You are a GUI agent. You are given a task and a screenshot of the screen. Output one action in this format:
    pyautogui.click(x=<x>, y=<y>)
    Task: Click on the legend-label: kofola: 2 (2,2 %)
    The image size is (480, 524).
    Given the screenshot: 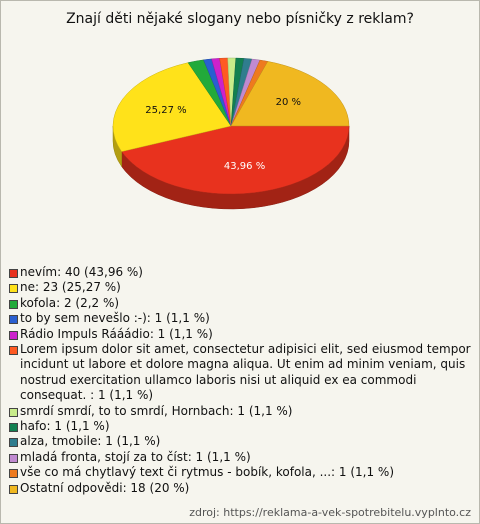 What is the action you would take?
    pyautogui.click(x=70, y=302)
    